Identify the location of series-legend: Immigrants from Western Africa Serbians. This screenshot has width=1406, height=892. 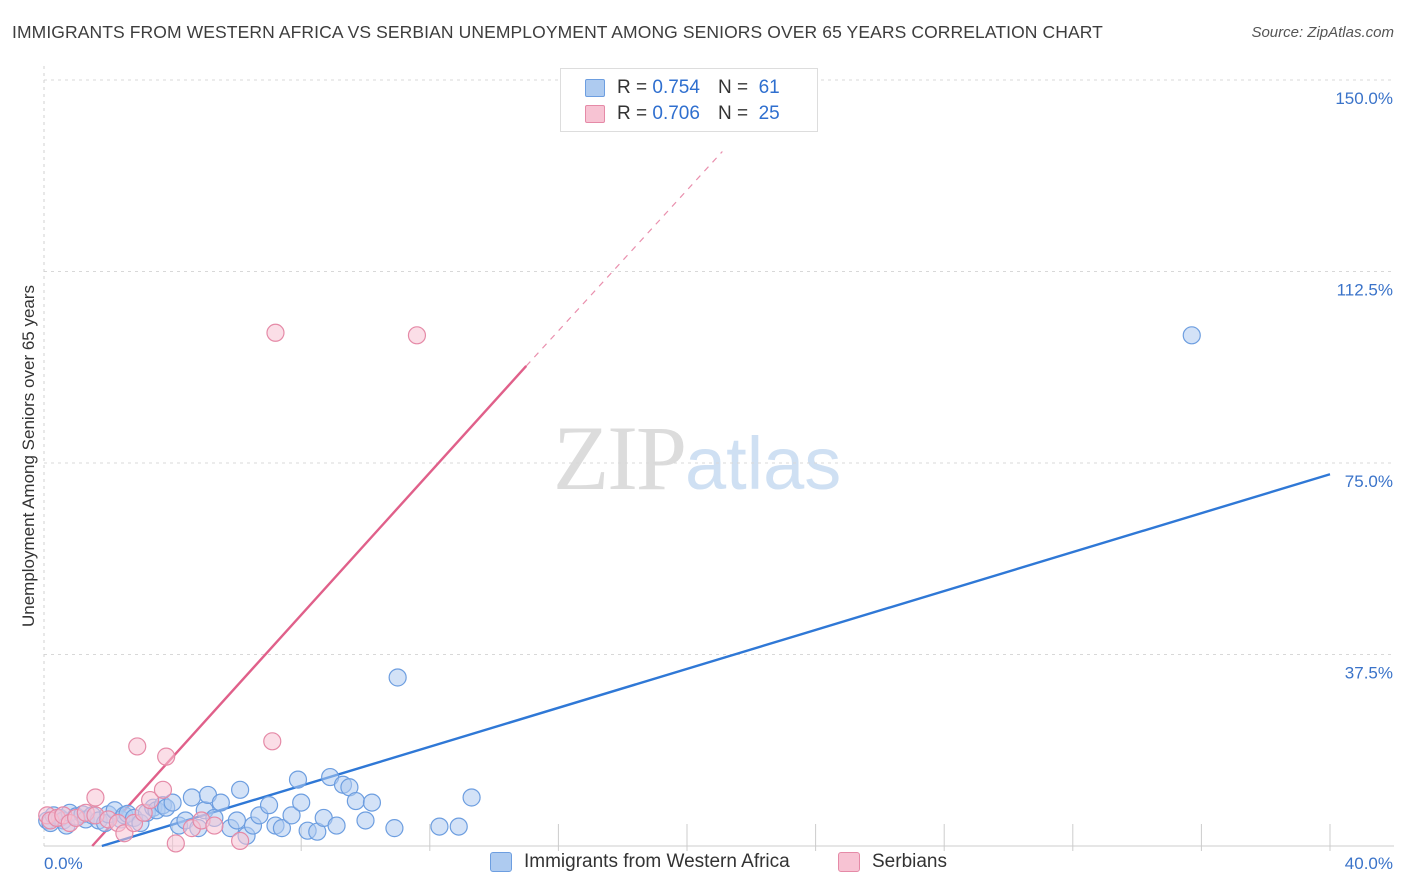
(703, 864).